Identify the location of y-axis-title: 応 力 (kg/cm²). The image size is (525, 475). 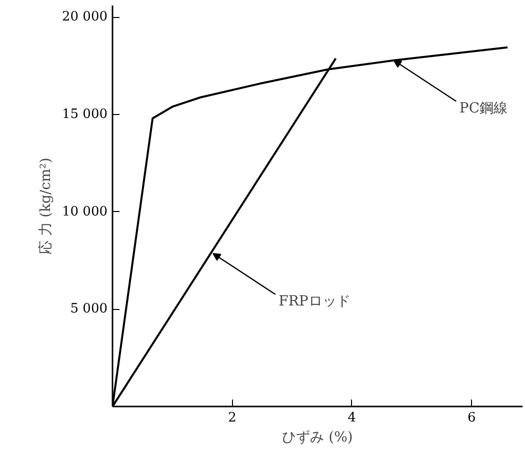
(46, 206).